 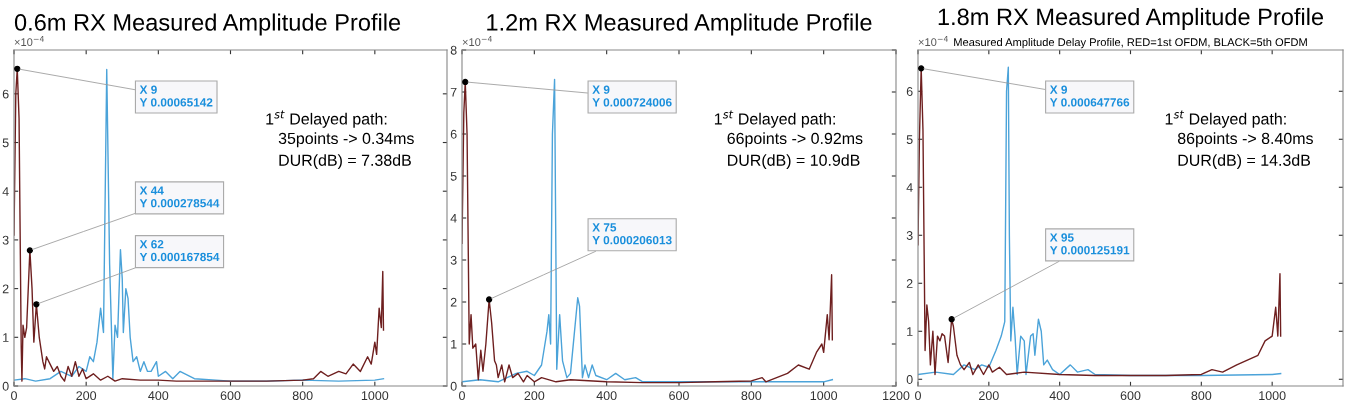 I want to click on annotation: X 44 Y 0.000278544, so click(x=179, y=197).